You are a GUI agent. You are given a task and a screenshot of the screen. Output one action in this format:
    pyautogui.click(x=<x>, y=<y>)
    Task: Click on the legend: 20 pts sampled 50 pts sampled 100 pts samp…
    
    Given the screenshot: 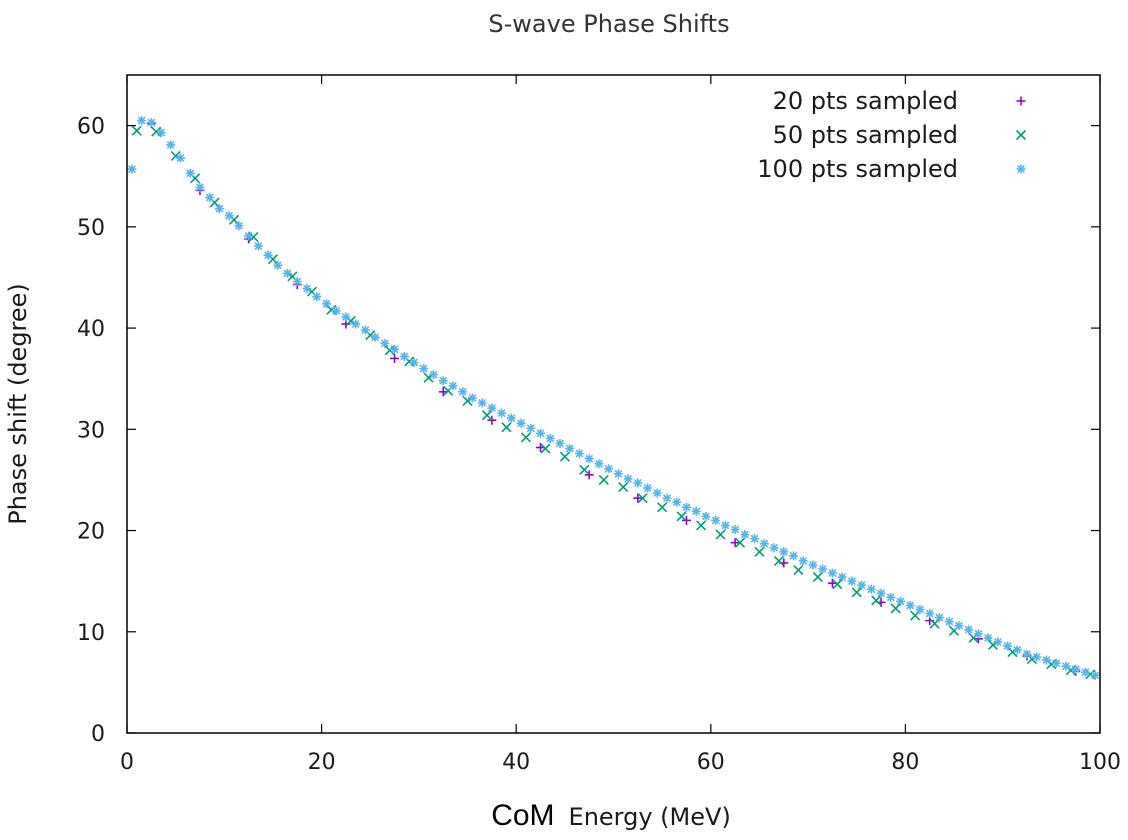 What is the action you would take?
    pyautogui.click(x=892, y=135)
    